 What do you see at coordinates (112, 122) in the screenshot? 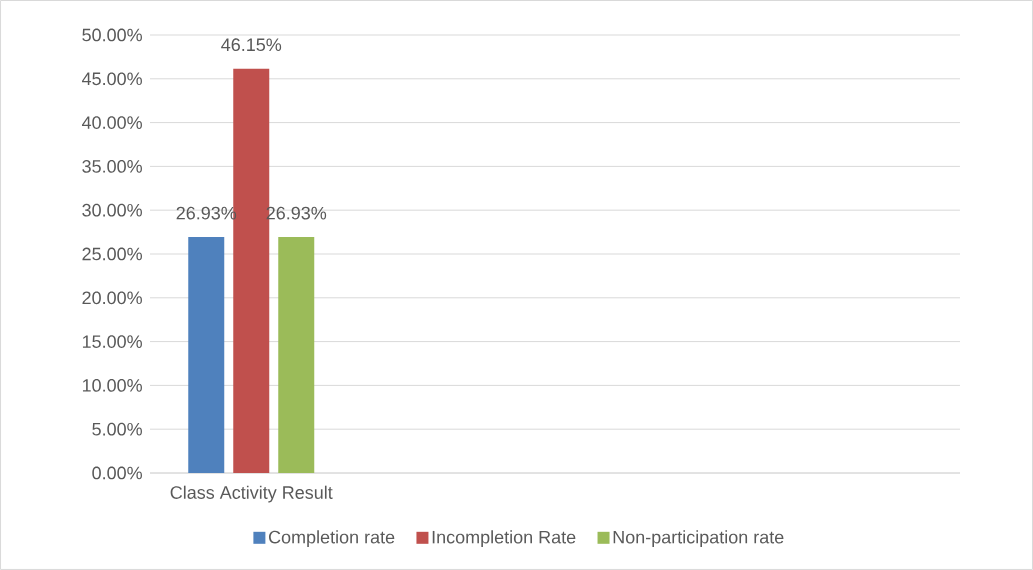
I see `y-tick-label: 40.00%` at bounding box center [112, 122].